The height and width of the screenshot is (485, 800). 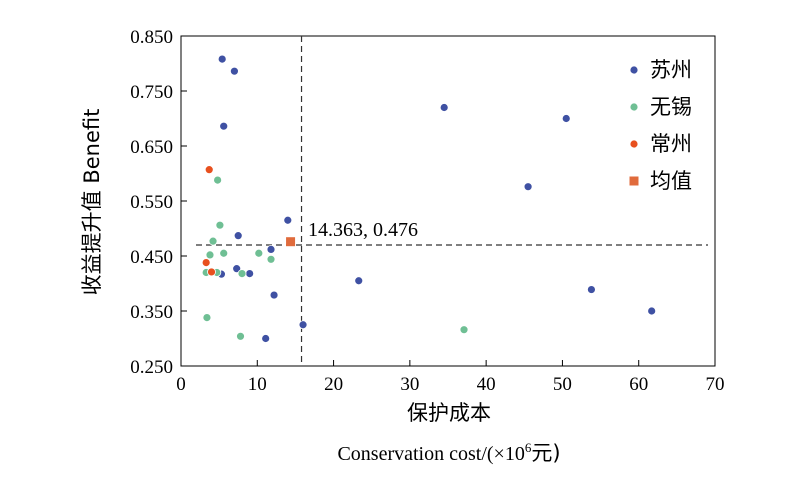 What do you see at coordinates (181, 384) in the screenshot?
I see `x-tick-label: 0` at bounding box center [181, 384].